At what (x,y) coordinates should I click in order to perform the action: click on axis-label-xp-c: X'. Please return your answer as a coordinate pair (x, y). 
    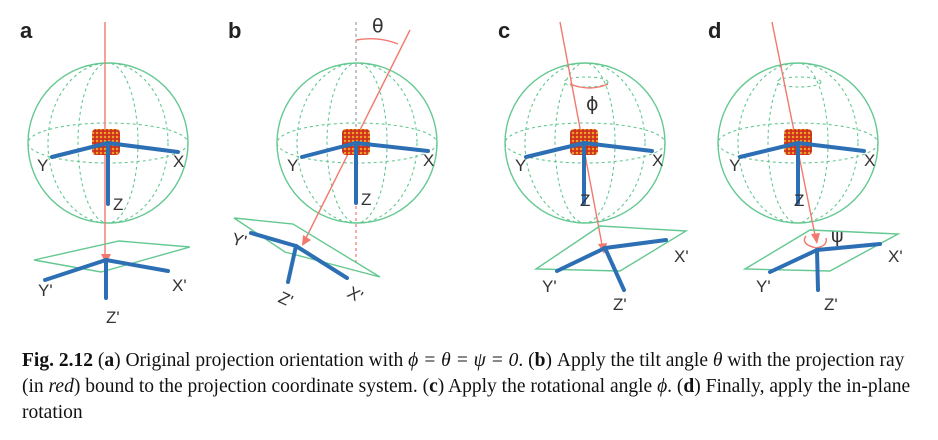
    Looking at the image, I should click on (681, 256).